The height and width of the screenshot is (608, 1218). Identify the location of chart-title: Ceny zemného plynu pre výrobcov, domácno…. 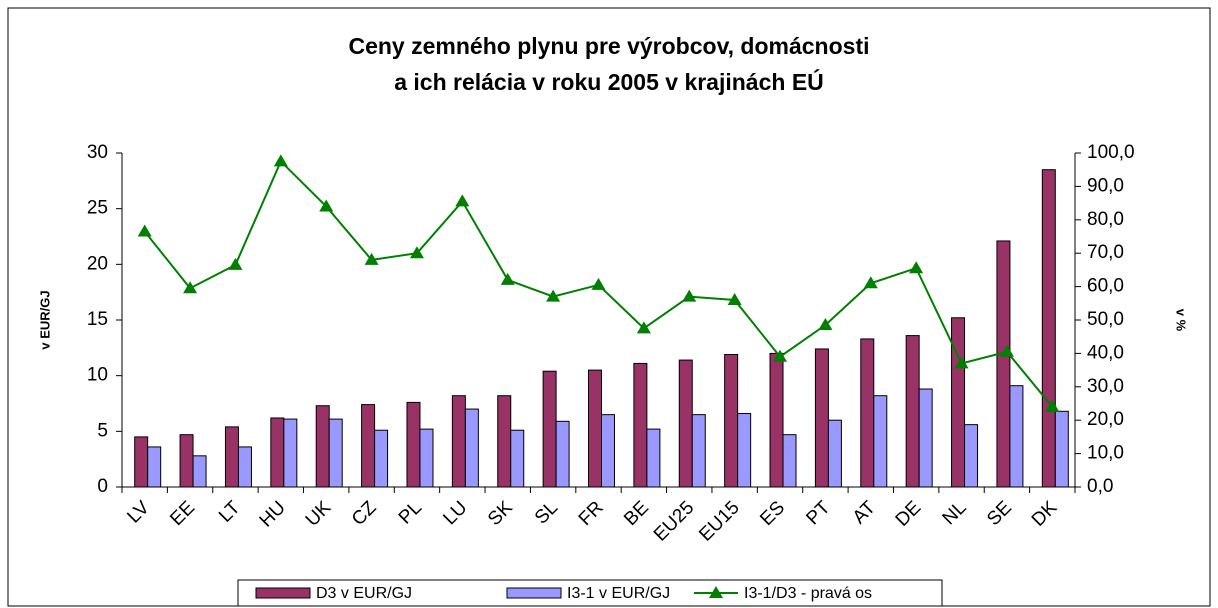
(608, 46).